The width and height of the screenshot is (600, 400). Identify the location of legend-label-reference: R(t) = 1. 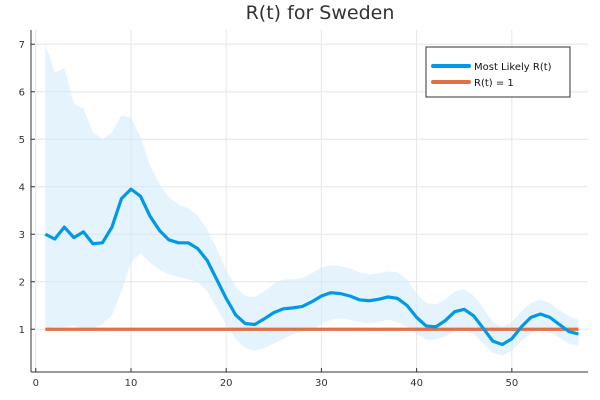
(494, 83).